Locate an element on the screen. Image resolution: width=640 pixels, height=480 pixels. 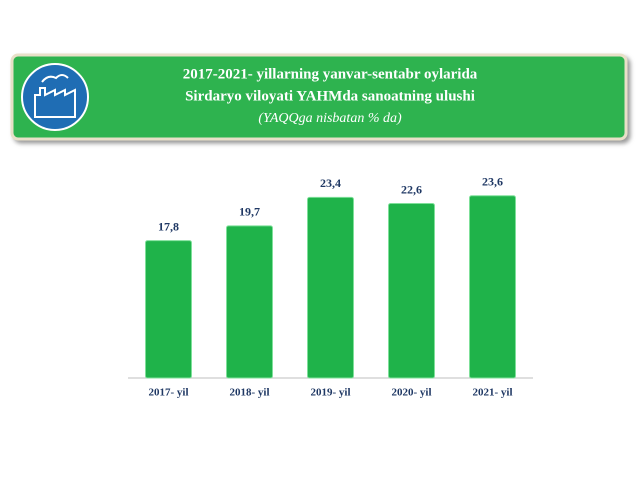
x-tick-label: 2020- yil is located at coordinates (411, 393).